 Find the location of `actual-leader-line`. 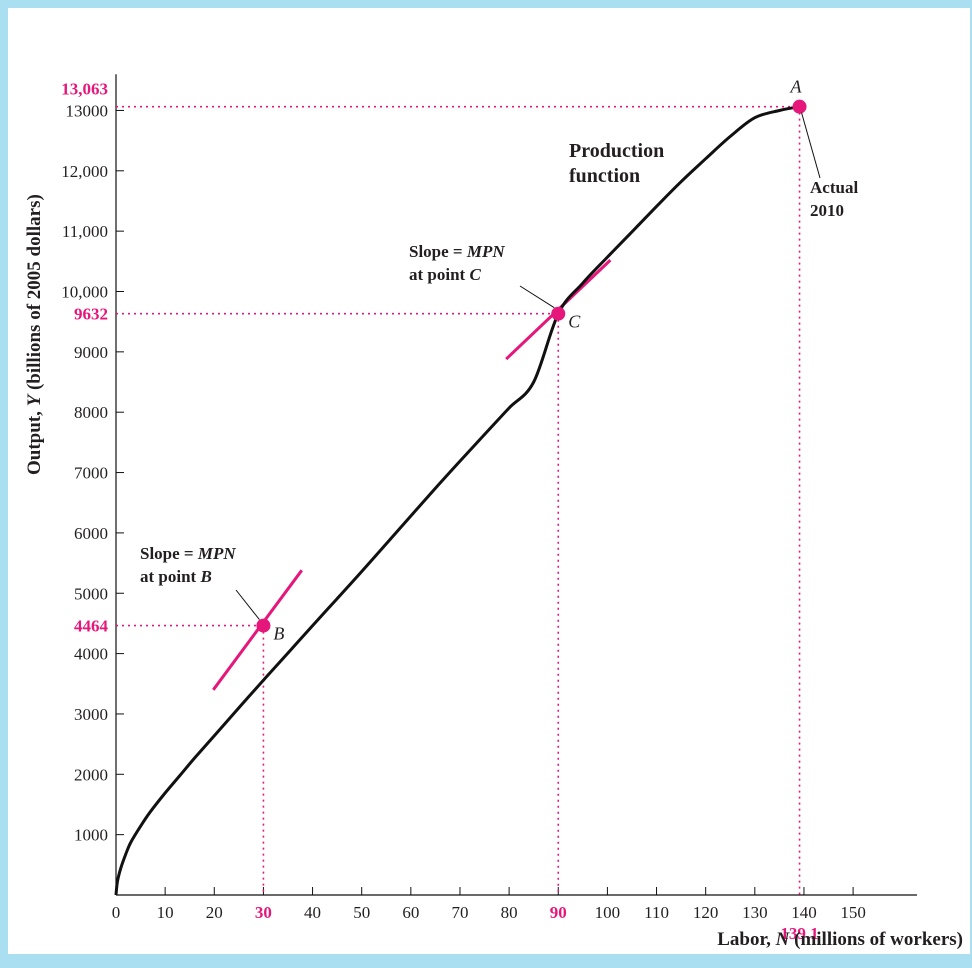

actual-leader-line is located at coordinates (811, 145).